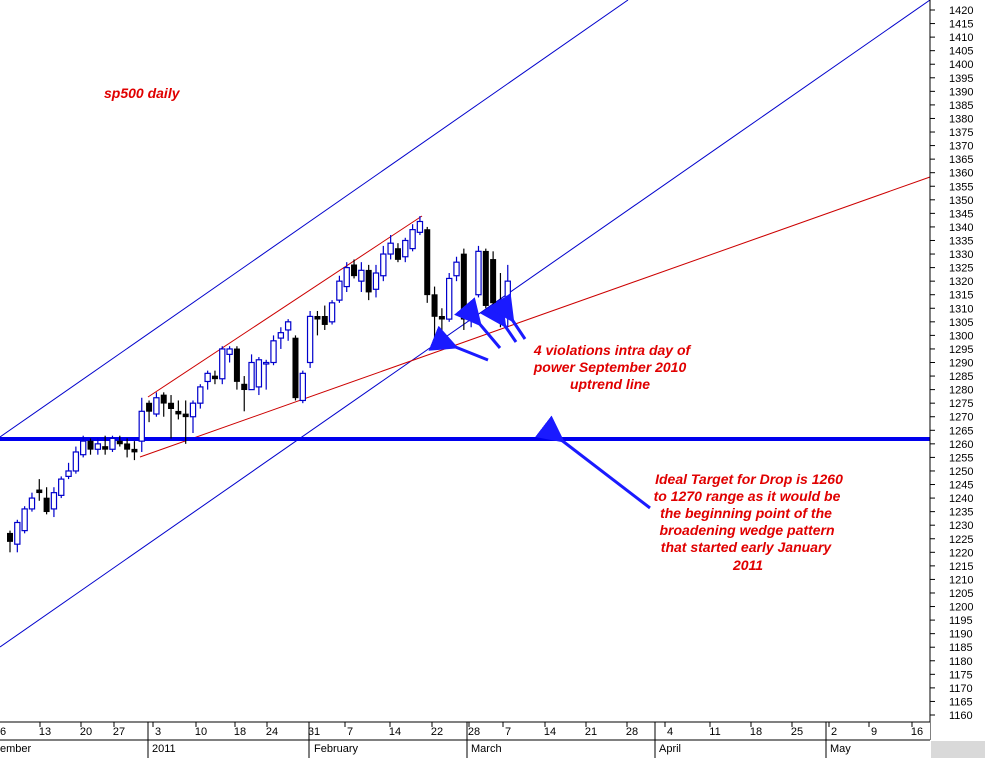 This screenshot has width=985, height=758. I want to click on y-tick-label: 1165, so click(961, 702).